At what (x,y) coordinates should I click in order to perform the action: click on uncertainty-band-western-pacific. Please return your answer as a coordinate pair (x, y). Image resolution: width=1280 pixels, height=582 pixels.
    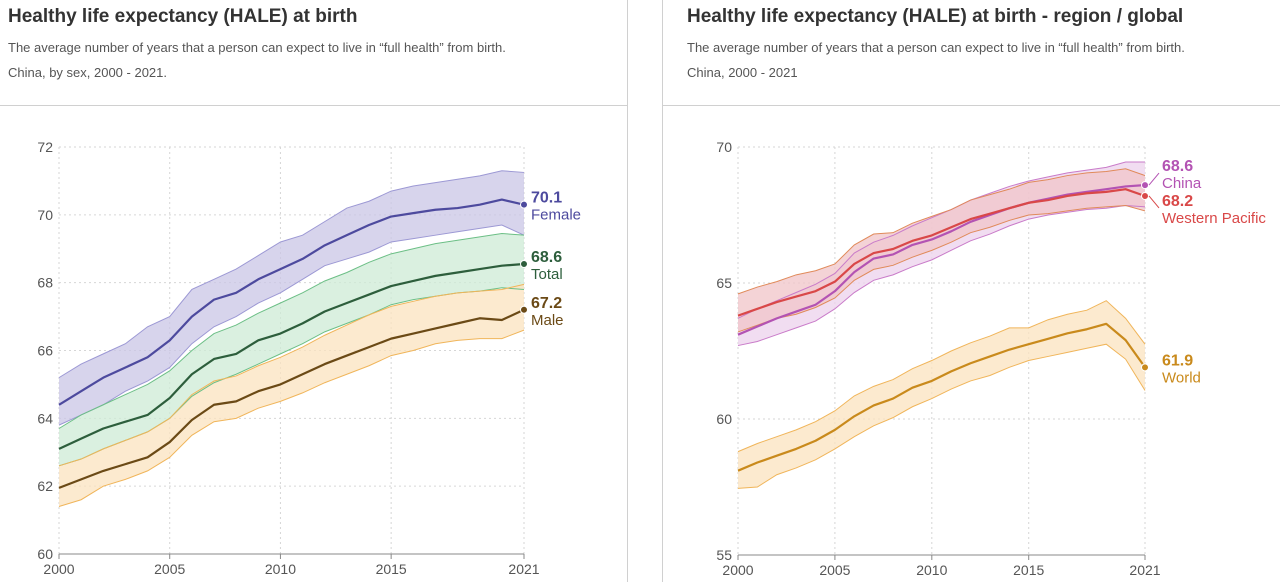
    Looking at the image, I should click on (941, 250).